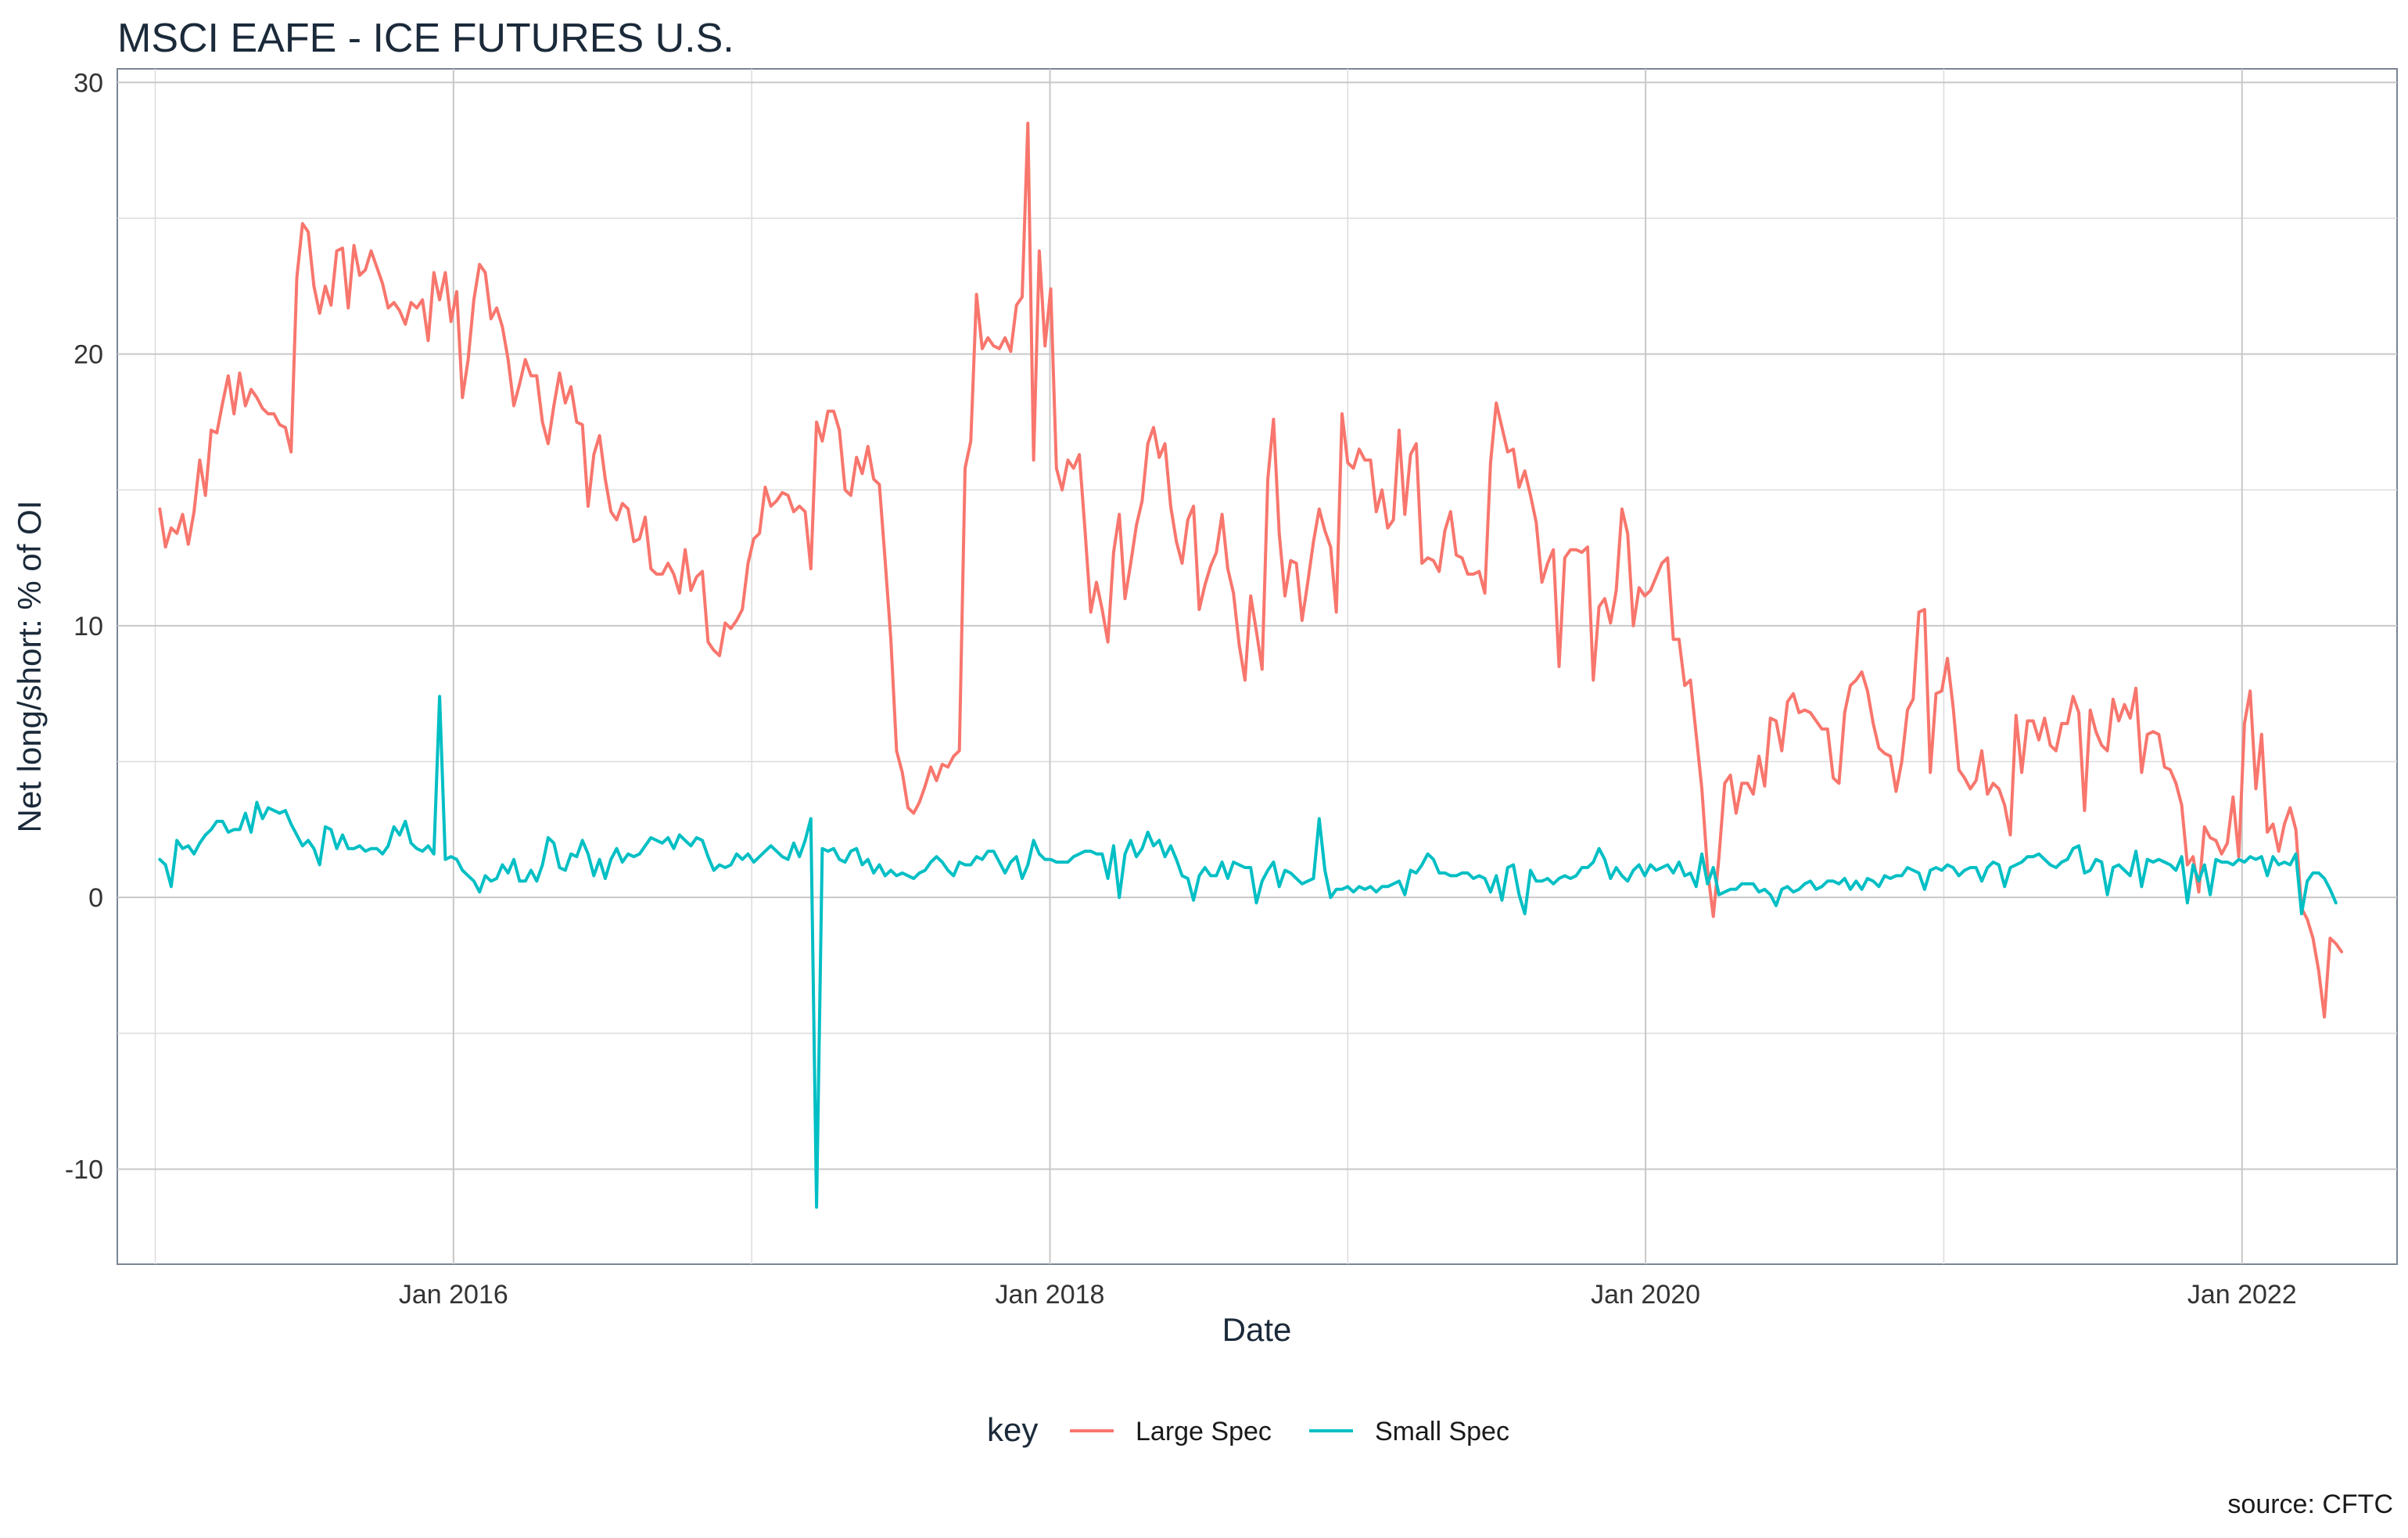 The width and height of the screenshot is (2408, 1538). What do you see at coordinates (84, 1169) in the screenshot?
I see `y-tick-label: -10` at bounding box center [84, 1169].